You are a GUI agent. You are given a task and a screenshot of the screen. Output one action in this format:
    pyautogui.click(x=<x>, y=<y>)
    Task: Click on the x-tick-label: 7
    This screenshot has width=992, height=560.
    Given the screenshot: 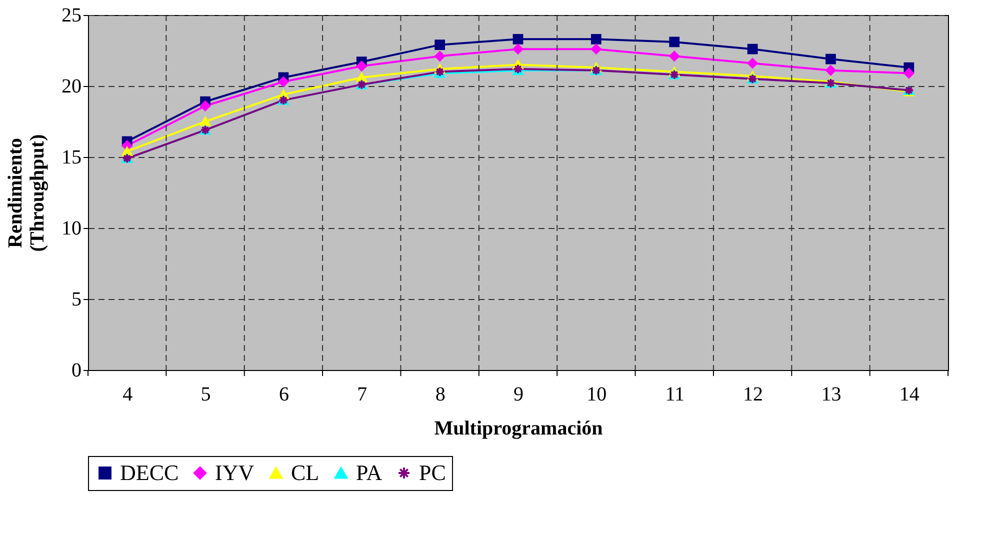 What is the action you would take?
    pyautogui.click(x=362, y=395)
    